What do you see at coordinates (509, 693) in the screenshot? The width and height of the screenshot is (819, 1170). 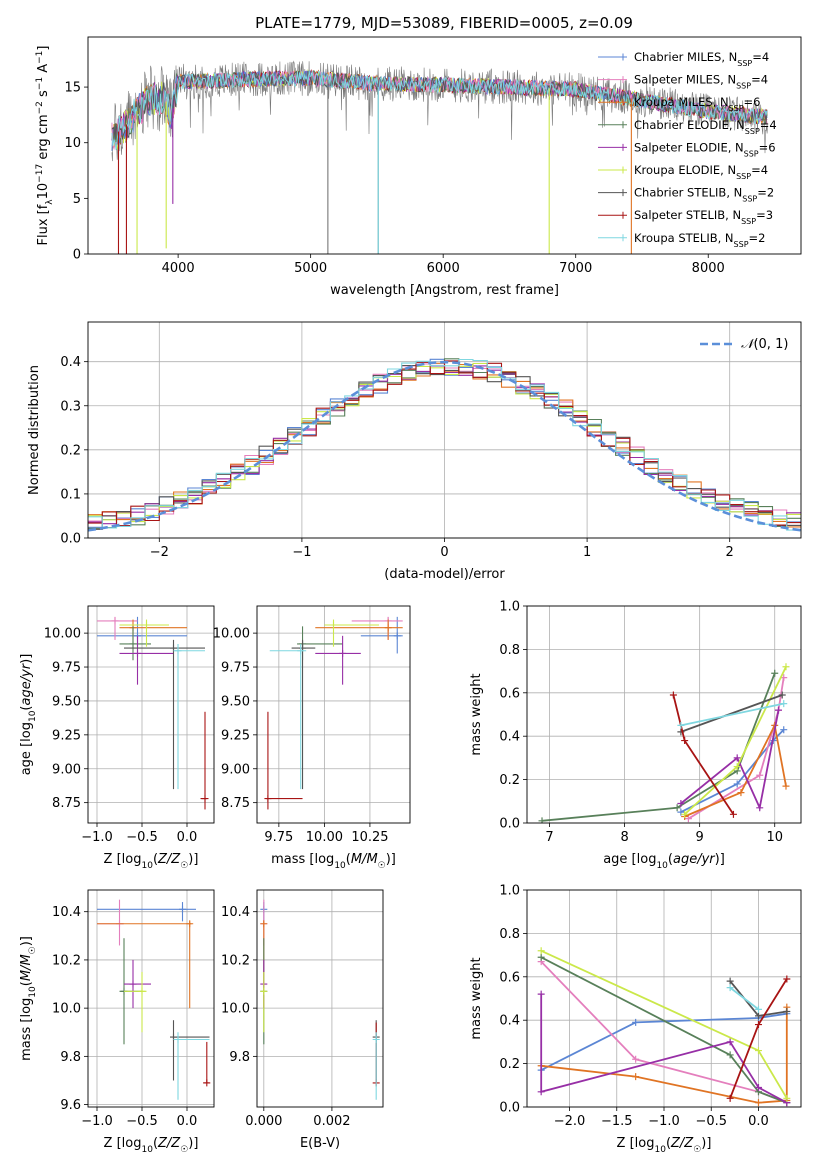 I see `y-tick-label: 0.6` at bounding box center [509, 693].